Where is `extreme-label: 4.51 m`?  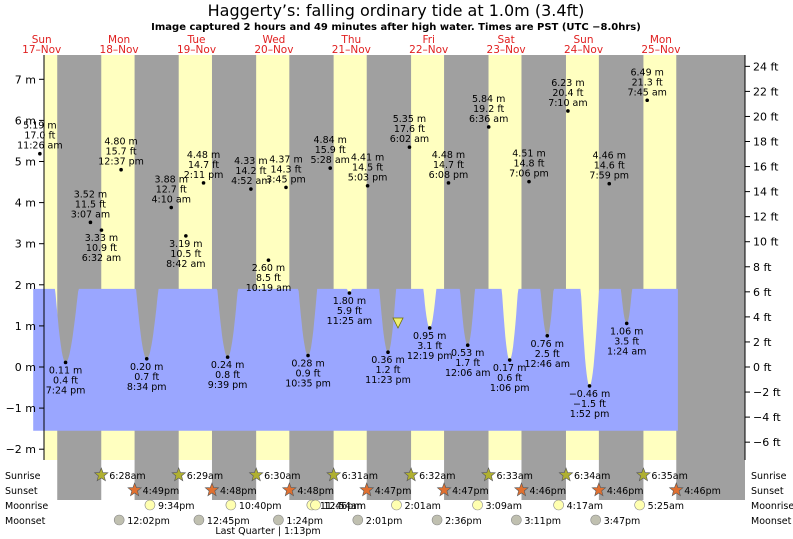 extreme-label: 4.51 m is located at coordinates (528, 154).